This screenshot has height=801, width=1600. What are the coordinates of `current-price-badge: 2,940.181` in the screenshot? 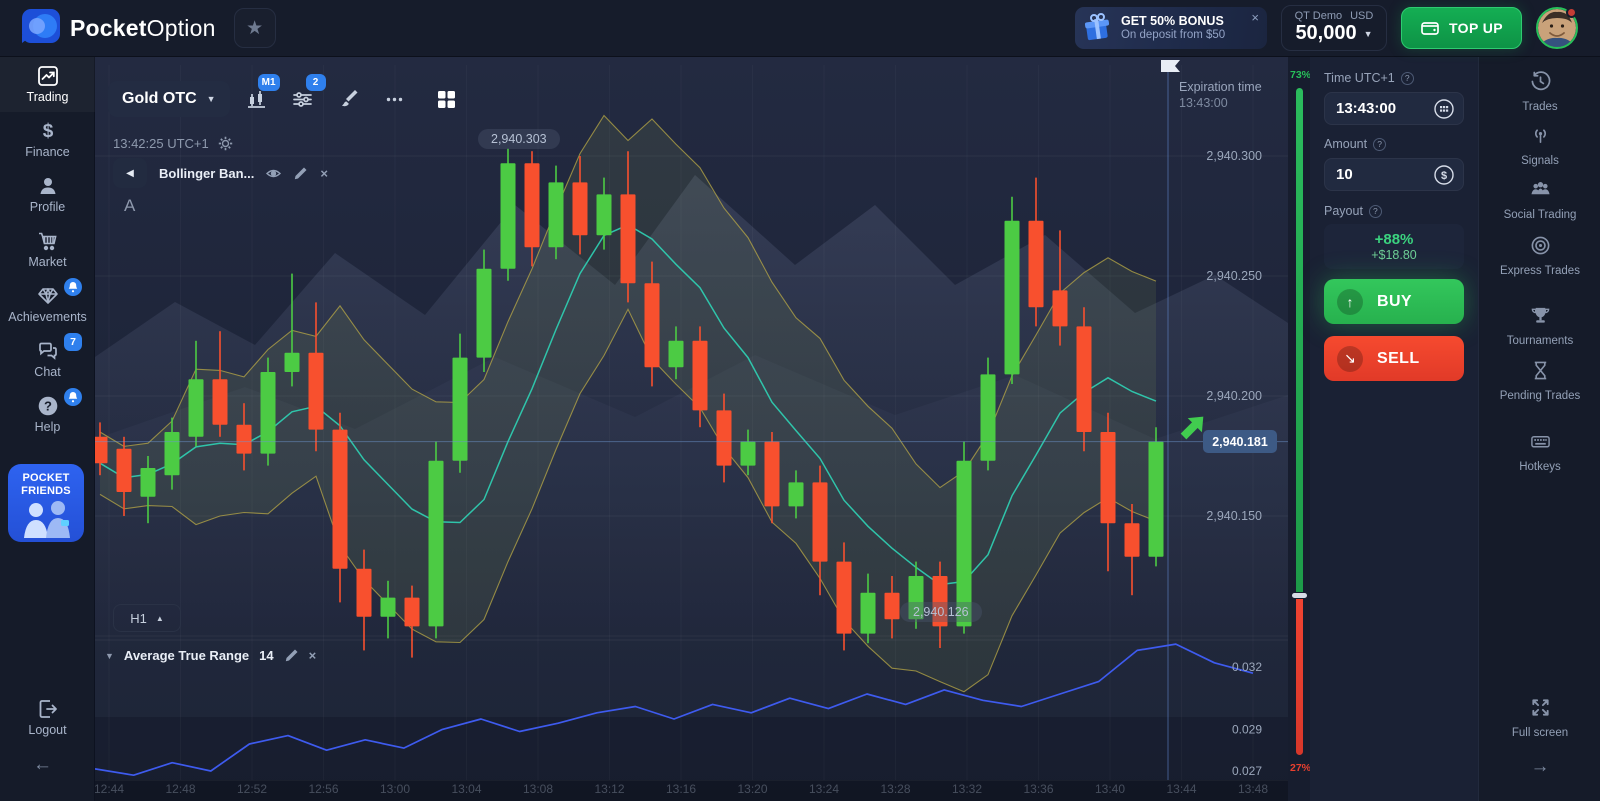 It's located at (1240, 442).